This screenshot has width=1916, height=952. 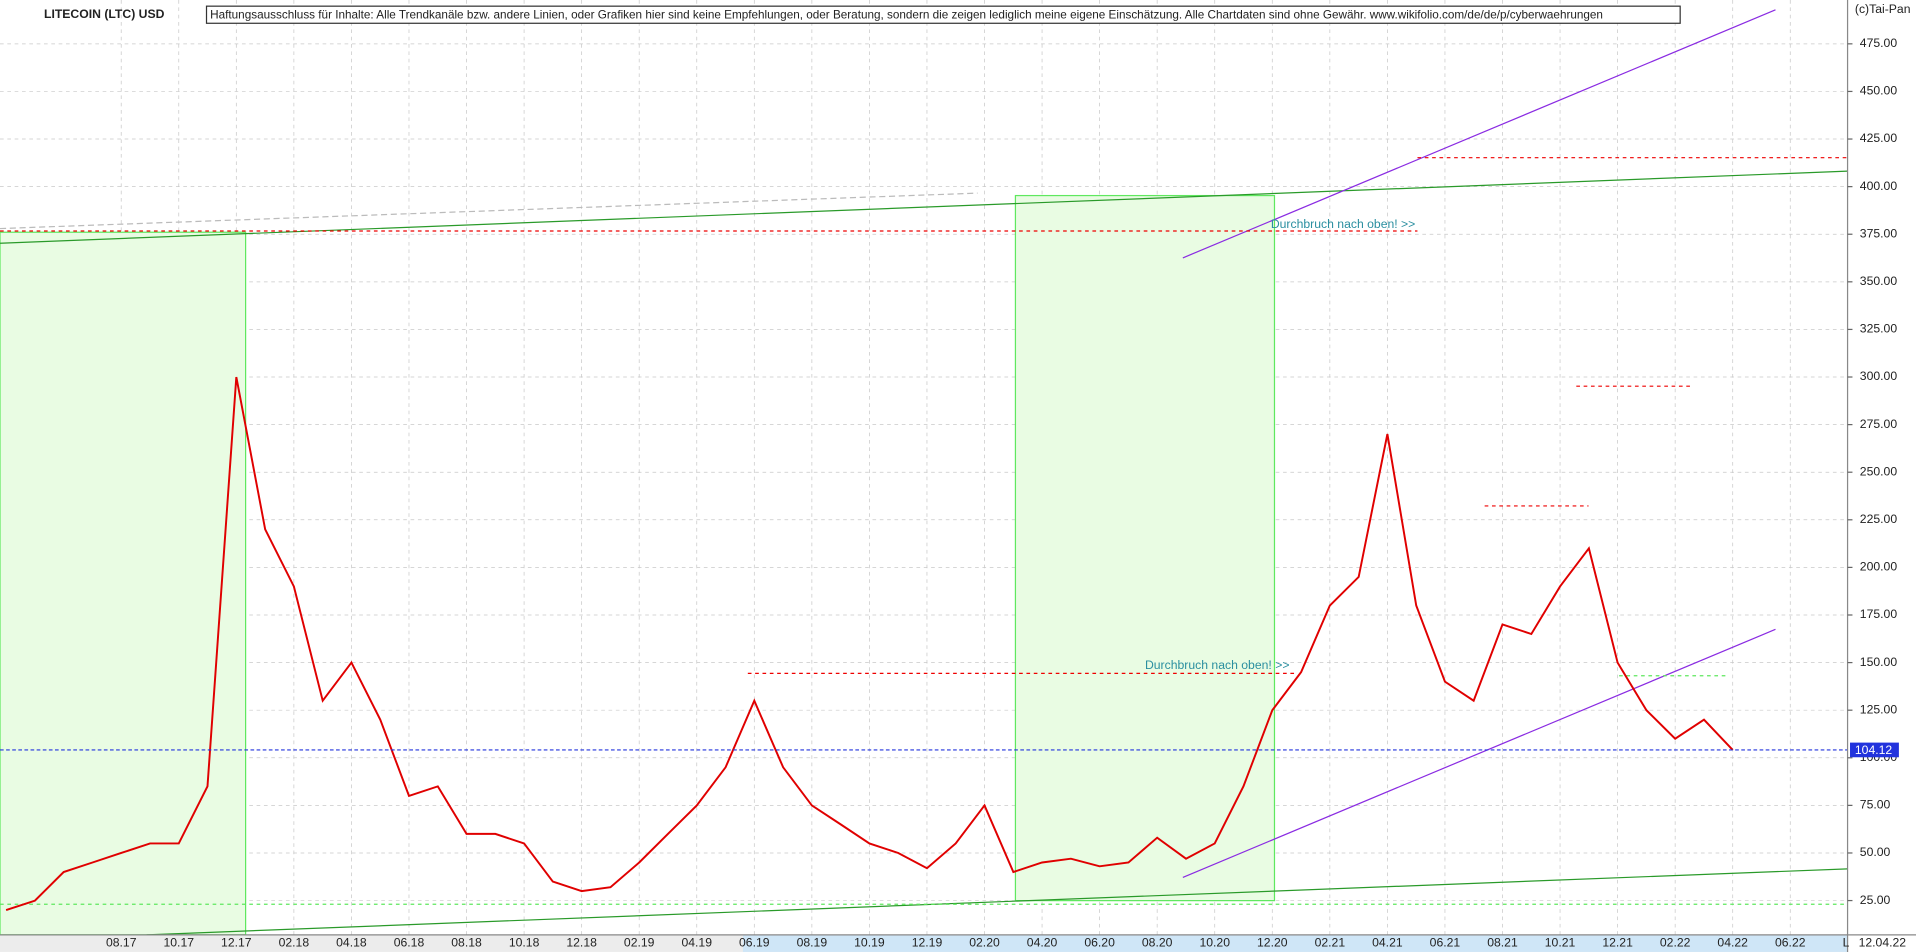 I want to click on last-date: 12.04.22, so click(x=1883, y=943).